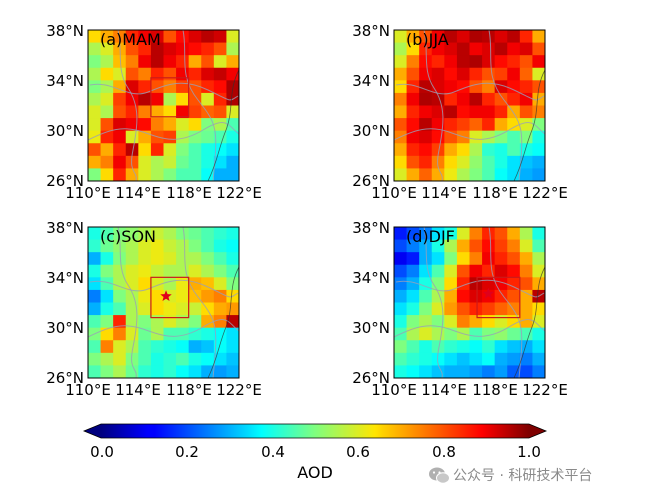 Image resolution: width=661 pixels, height=503 pixels. What do you see at coordinates (273, 452) in the screenshot?
I see `colorbar-tick: 0.4` at bounding box center [273, 452].